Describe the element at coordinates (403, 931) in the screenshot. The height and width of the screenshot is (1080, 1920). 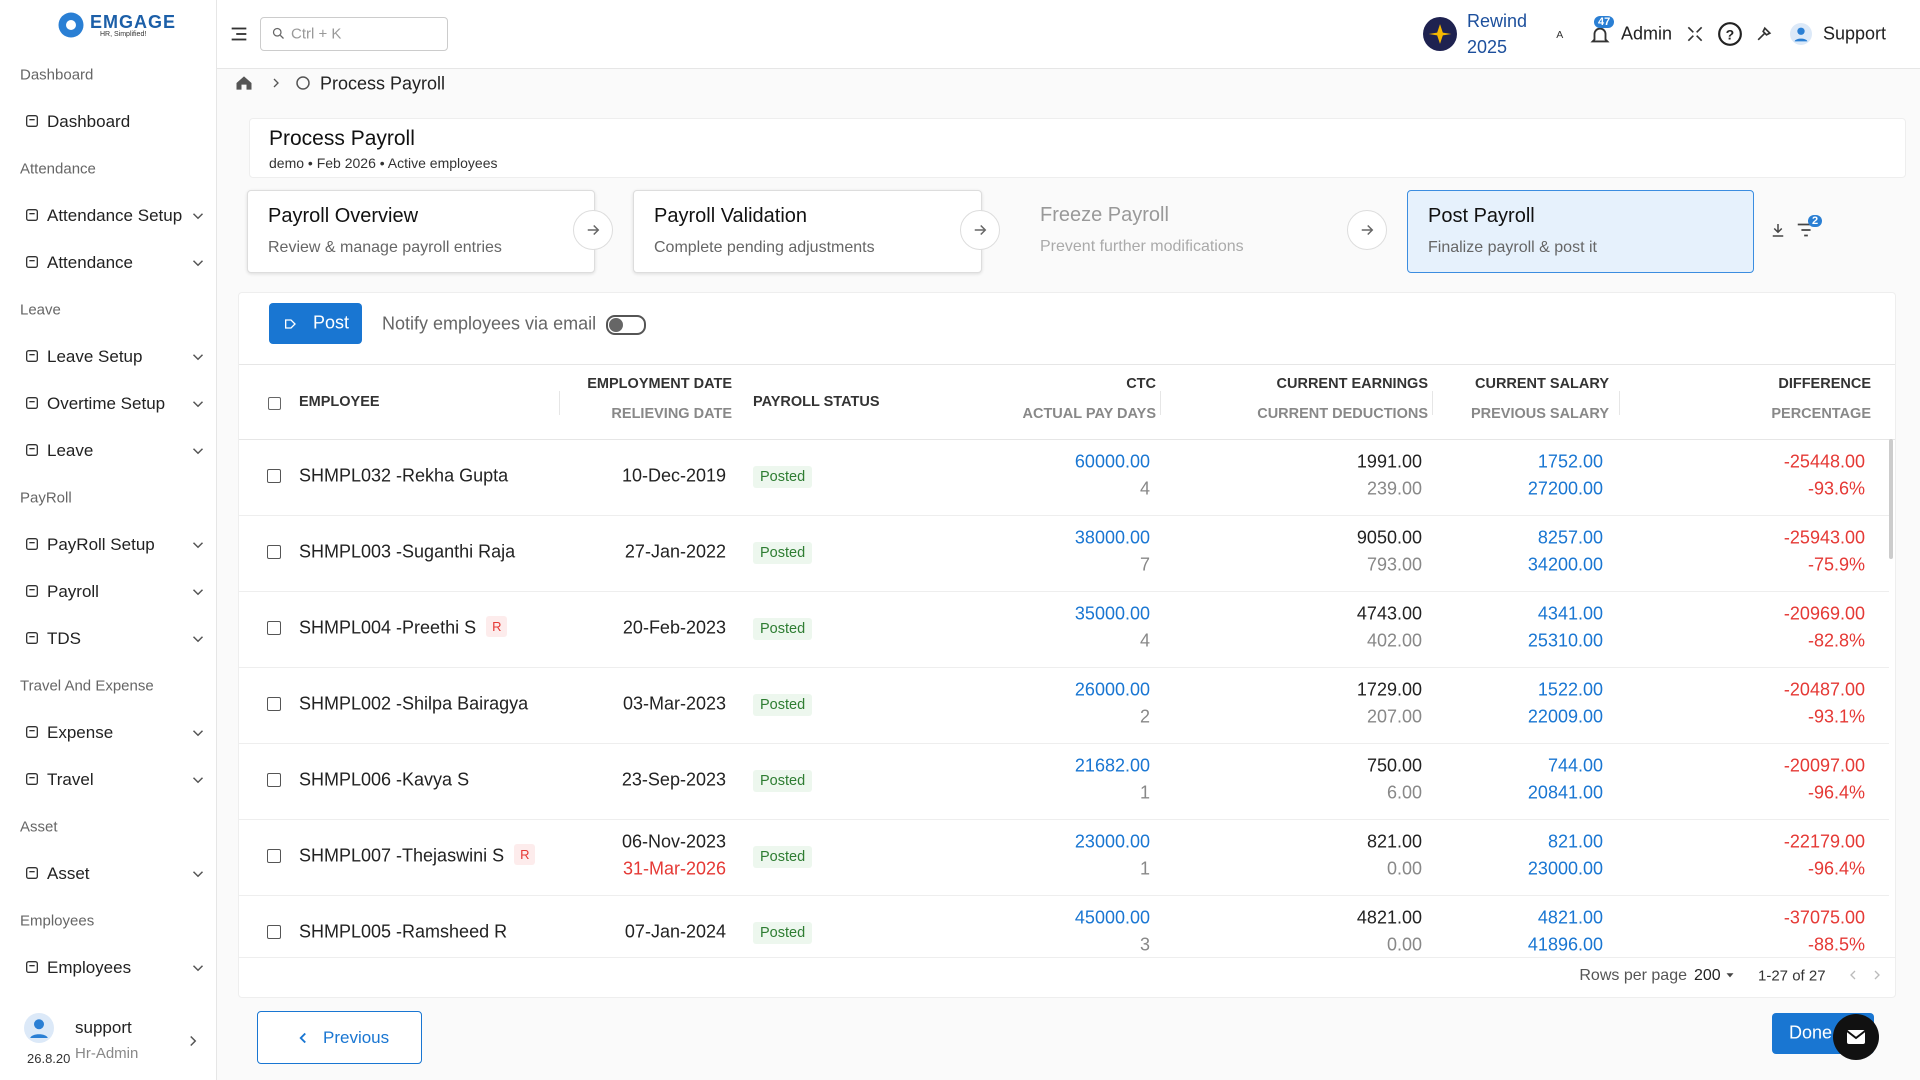
I see `employee: SHMPL005 -Ramsheed R` at that location.